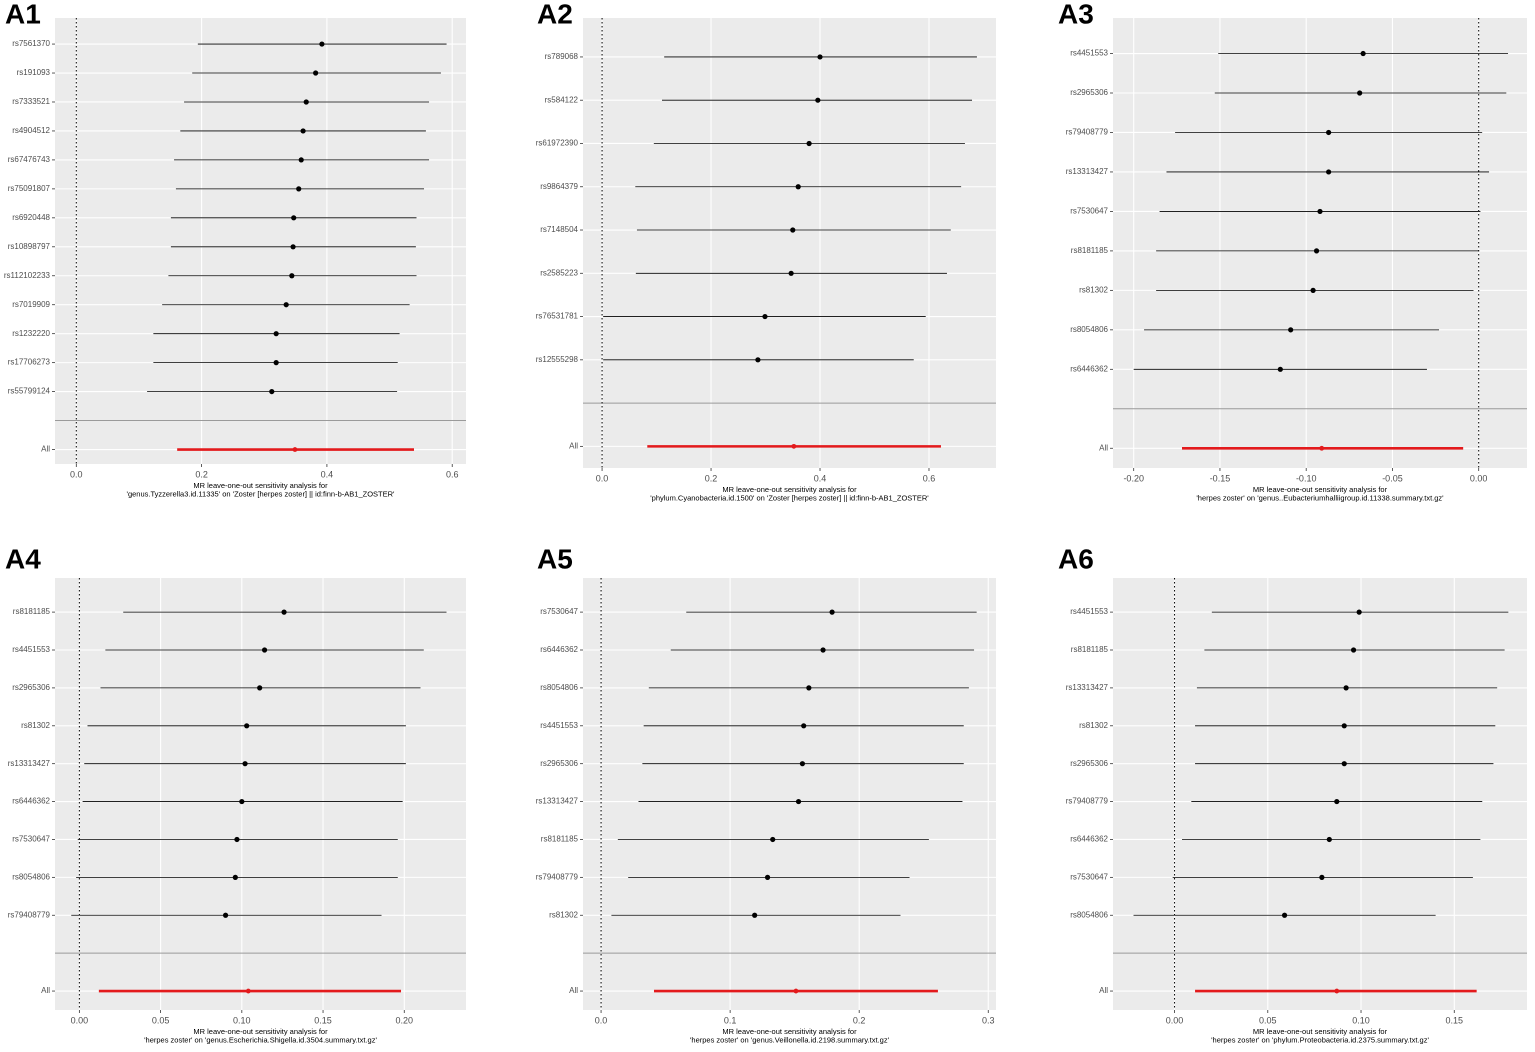 The image size is (1535, 1052). What do you see at coordinates (557, 143) in the screenshot?
I see `y-tick-label: rs61972390` at bounding box center [557, 143].